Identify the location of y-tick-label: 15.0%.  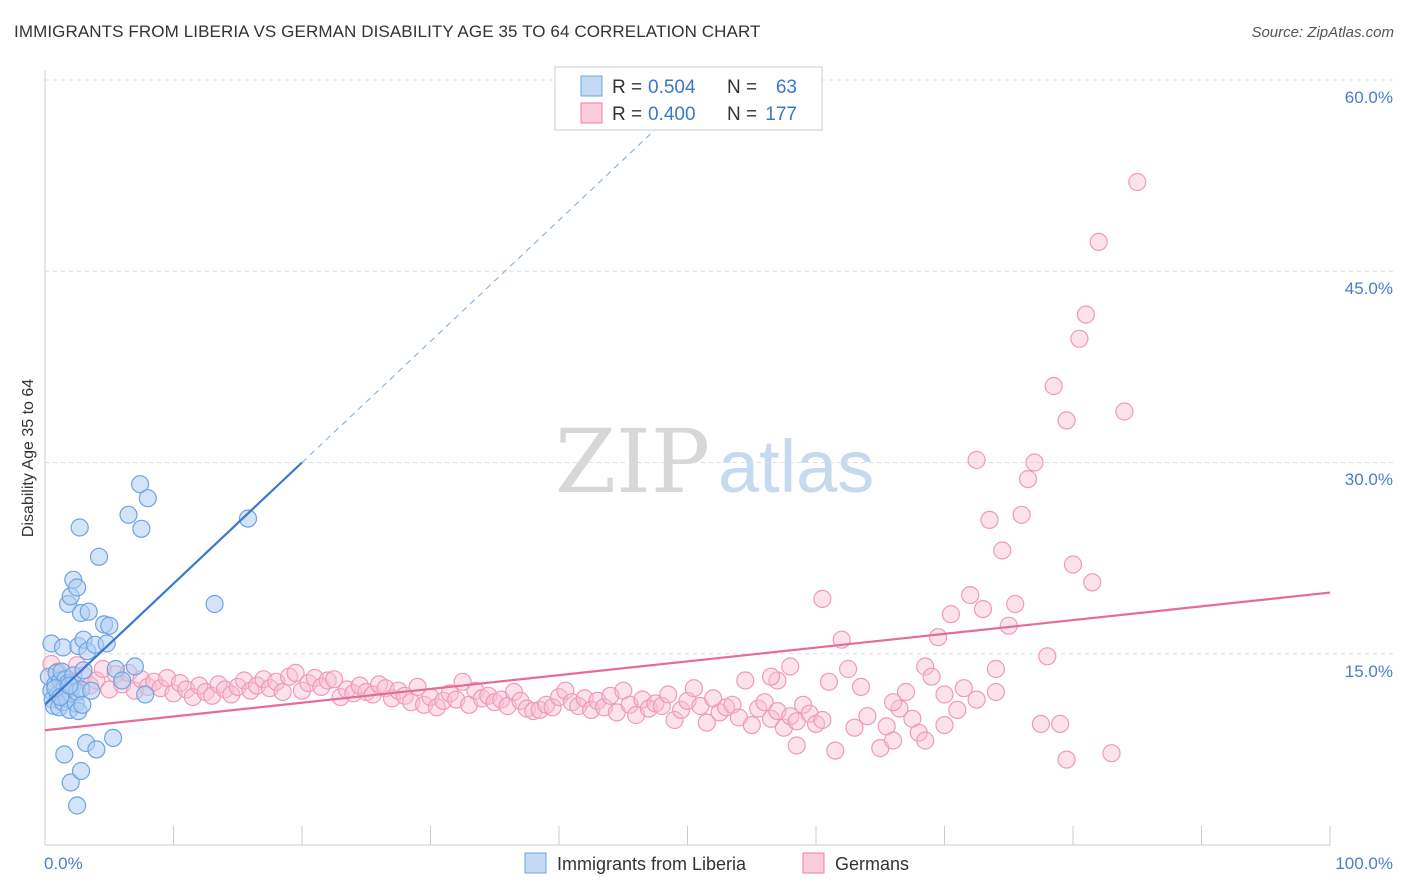
(1369, 671).